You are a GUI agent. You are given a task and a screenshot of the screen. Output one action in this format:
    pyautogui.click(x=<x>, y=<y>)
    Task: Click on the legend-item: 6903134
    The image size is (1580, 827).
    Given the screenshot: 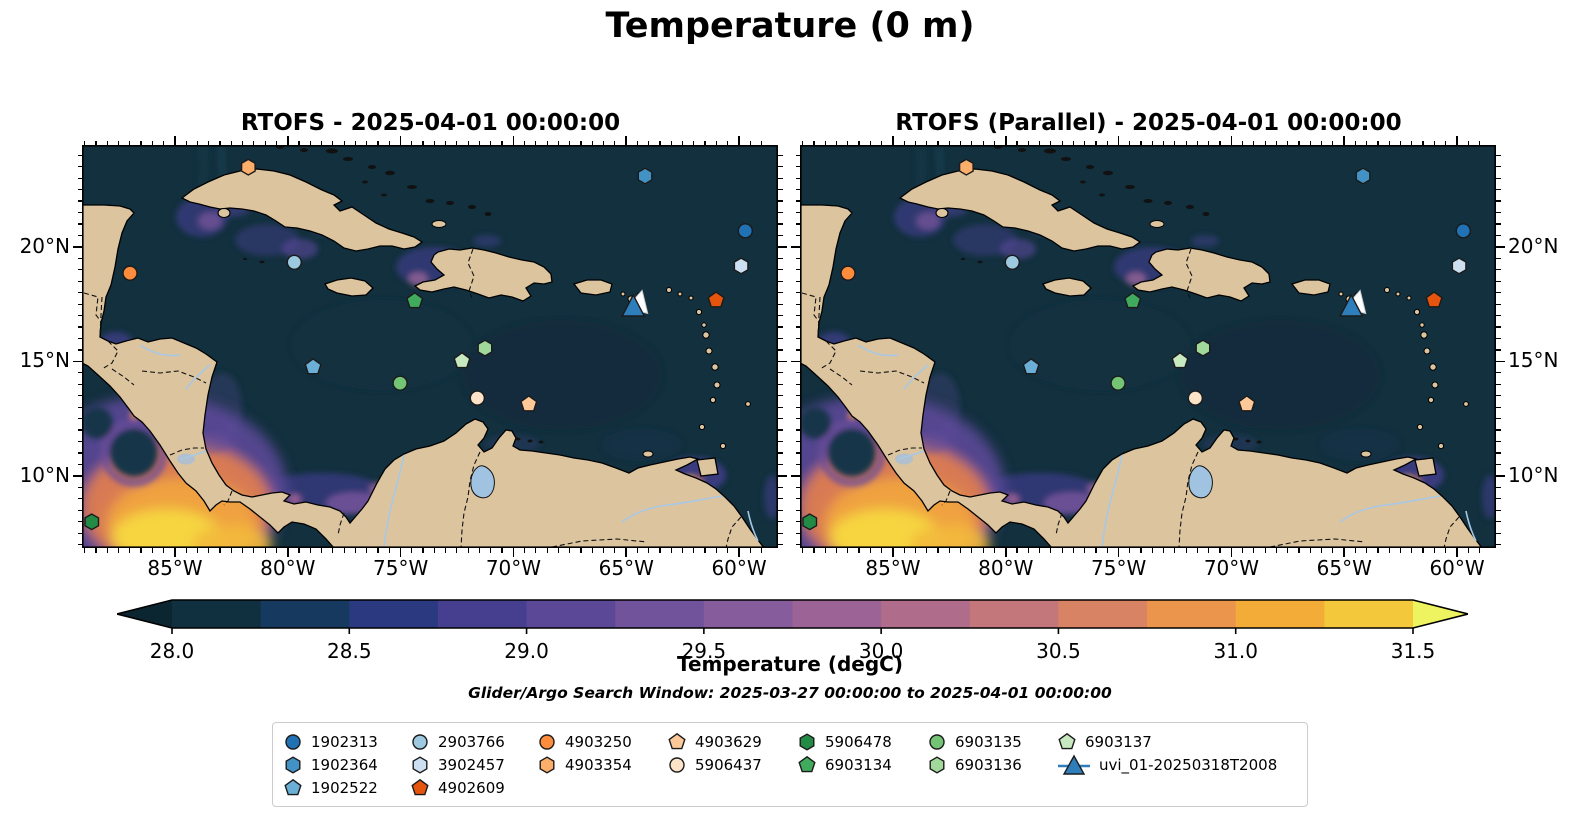 What is the action you would take?
    pyautogui.click(x=862, y=764)
    